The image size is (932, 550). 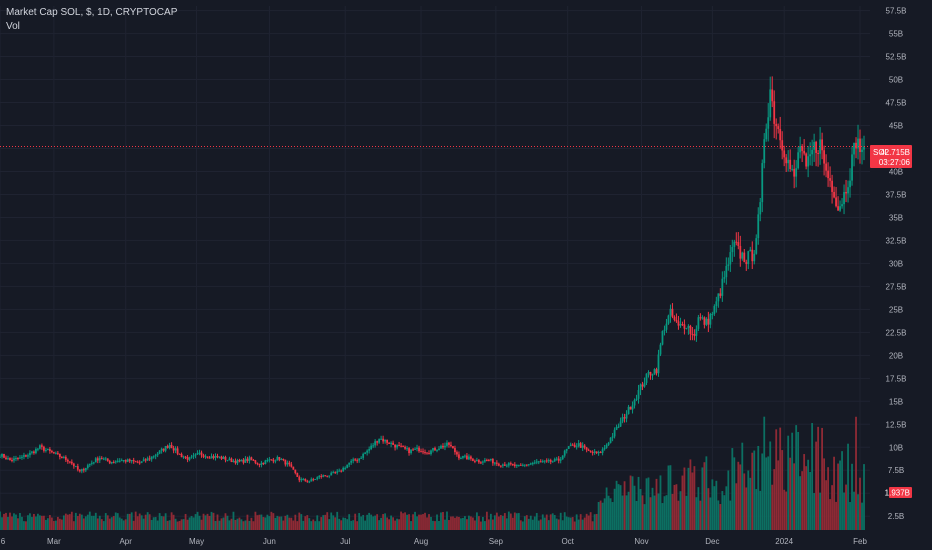 I want to click on y-tick-label: 57.5B, so click(x=896, y=11).